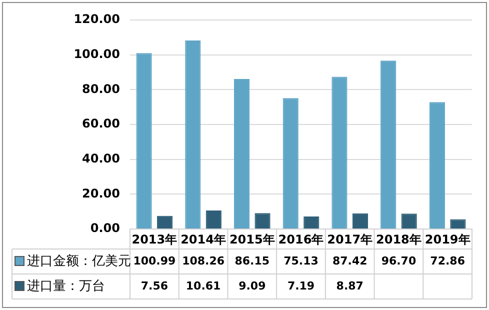 Image resolution: width=489 pixels, height=310 pixels. Describe the element at coordinates (398, 261) in the screenshot. I see `data-label: 96.70` at that location.